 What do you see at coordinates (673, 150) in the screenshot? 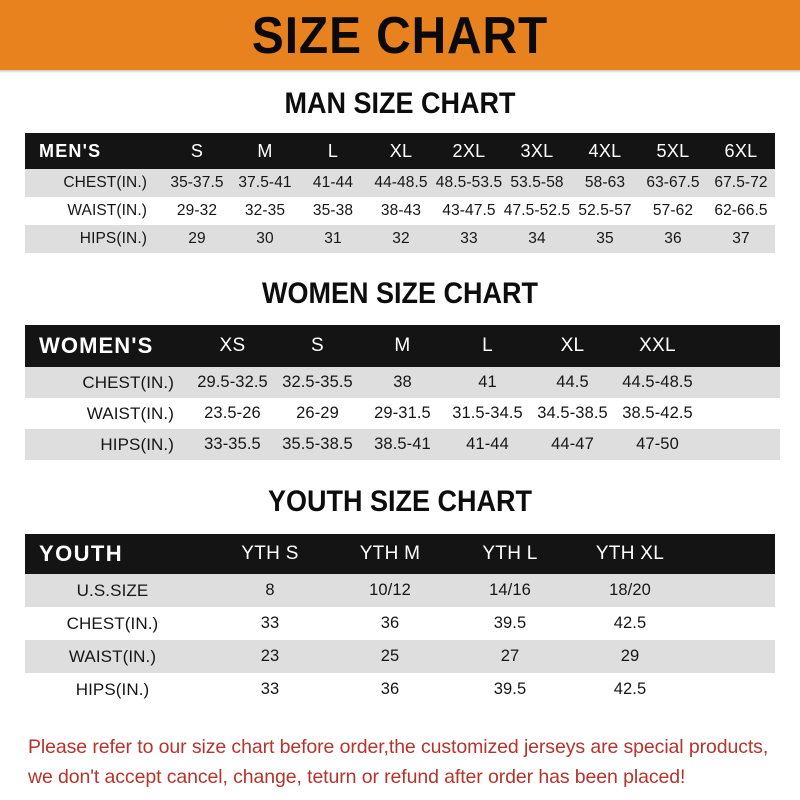
I see `man-size-header-5xl: 5XL` at bounding box center [673, 150].